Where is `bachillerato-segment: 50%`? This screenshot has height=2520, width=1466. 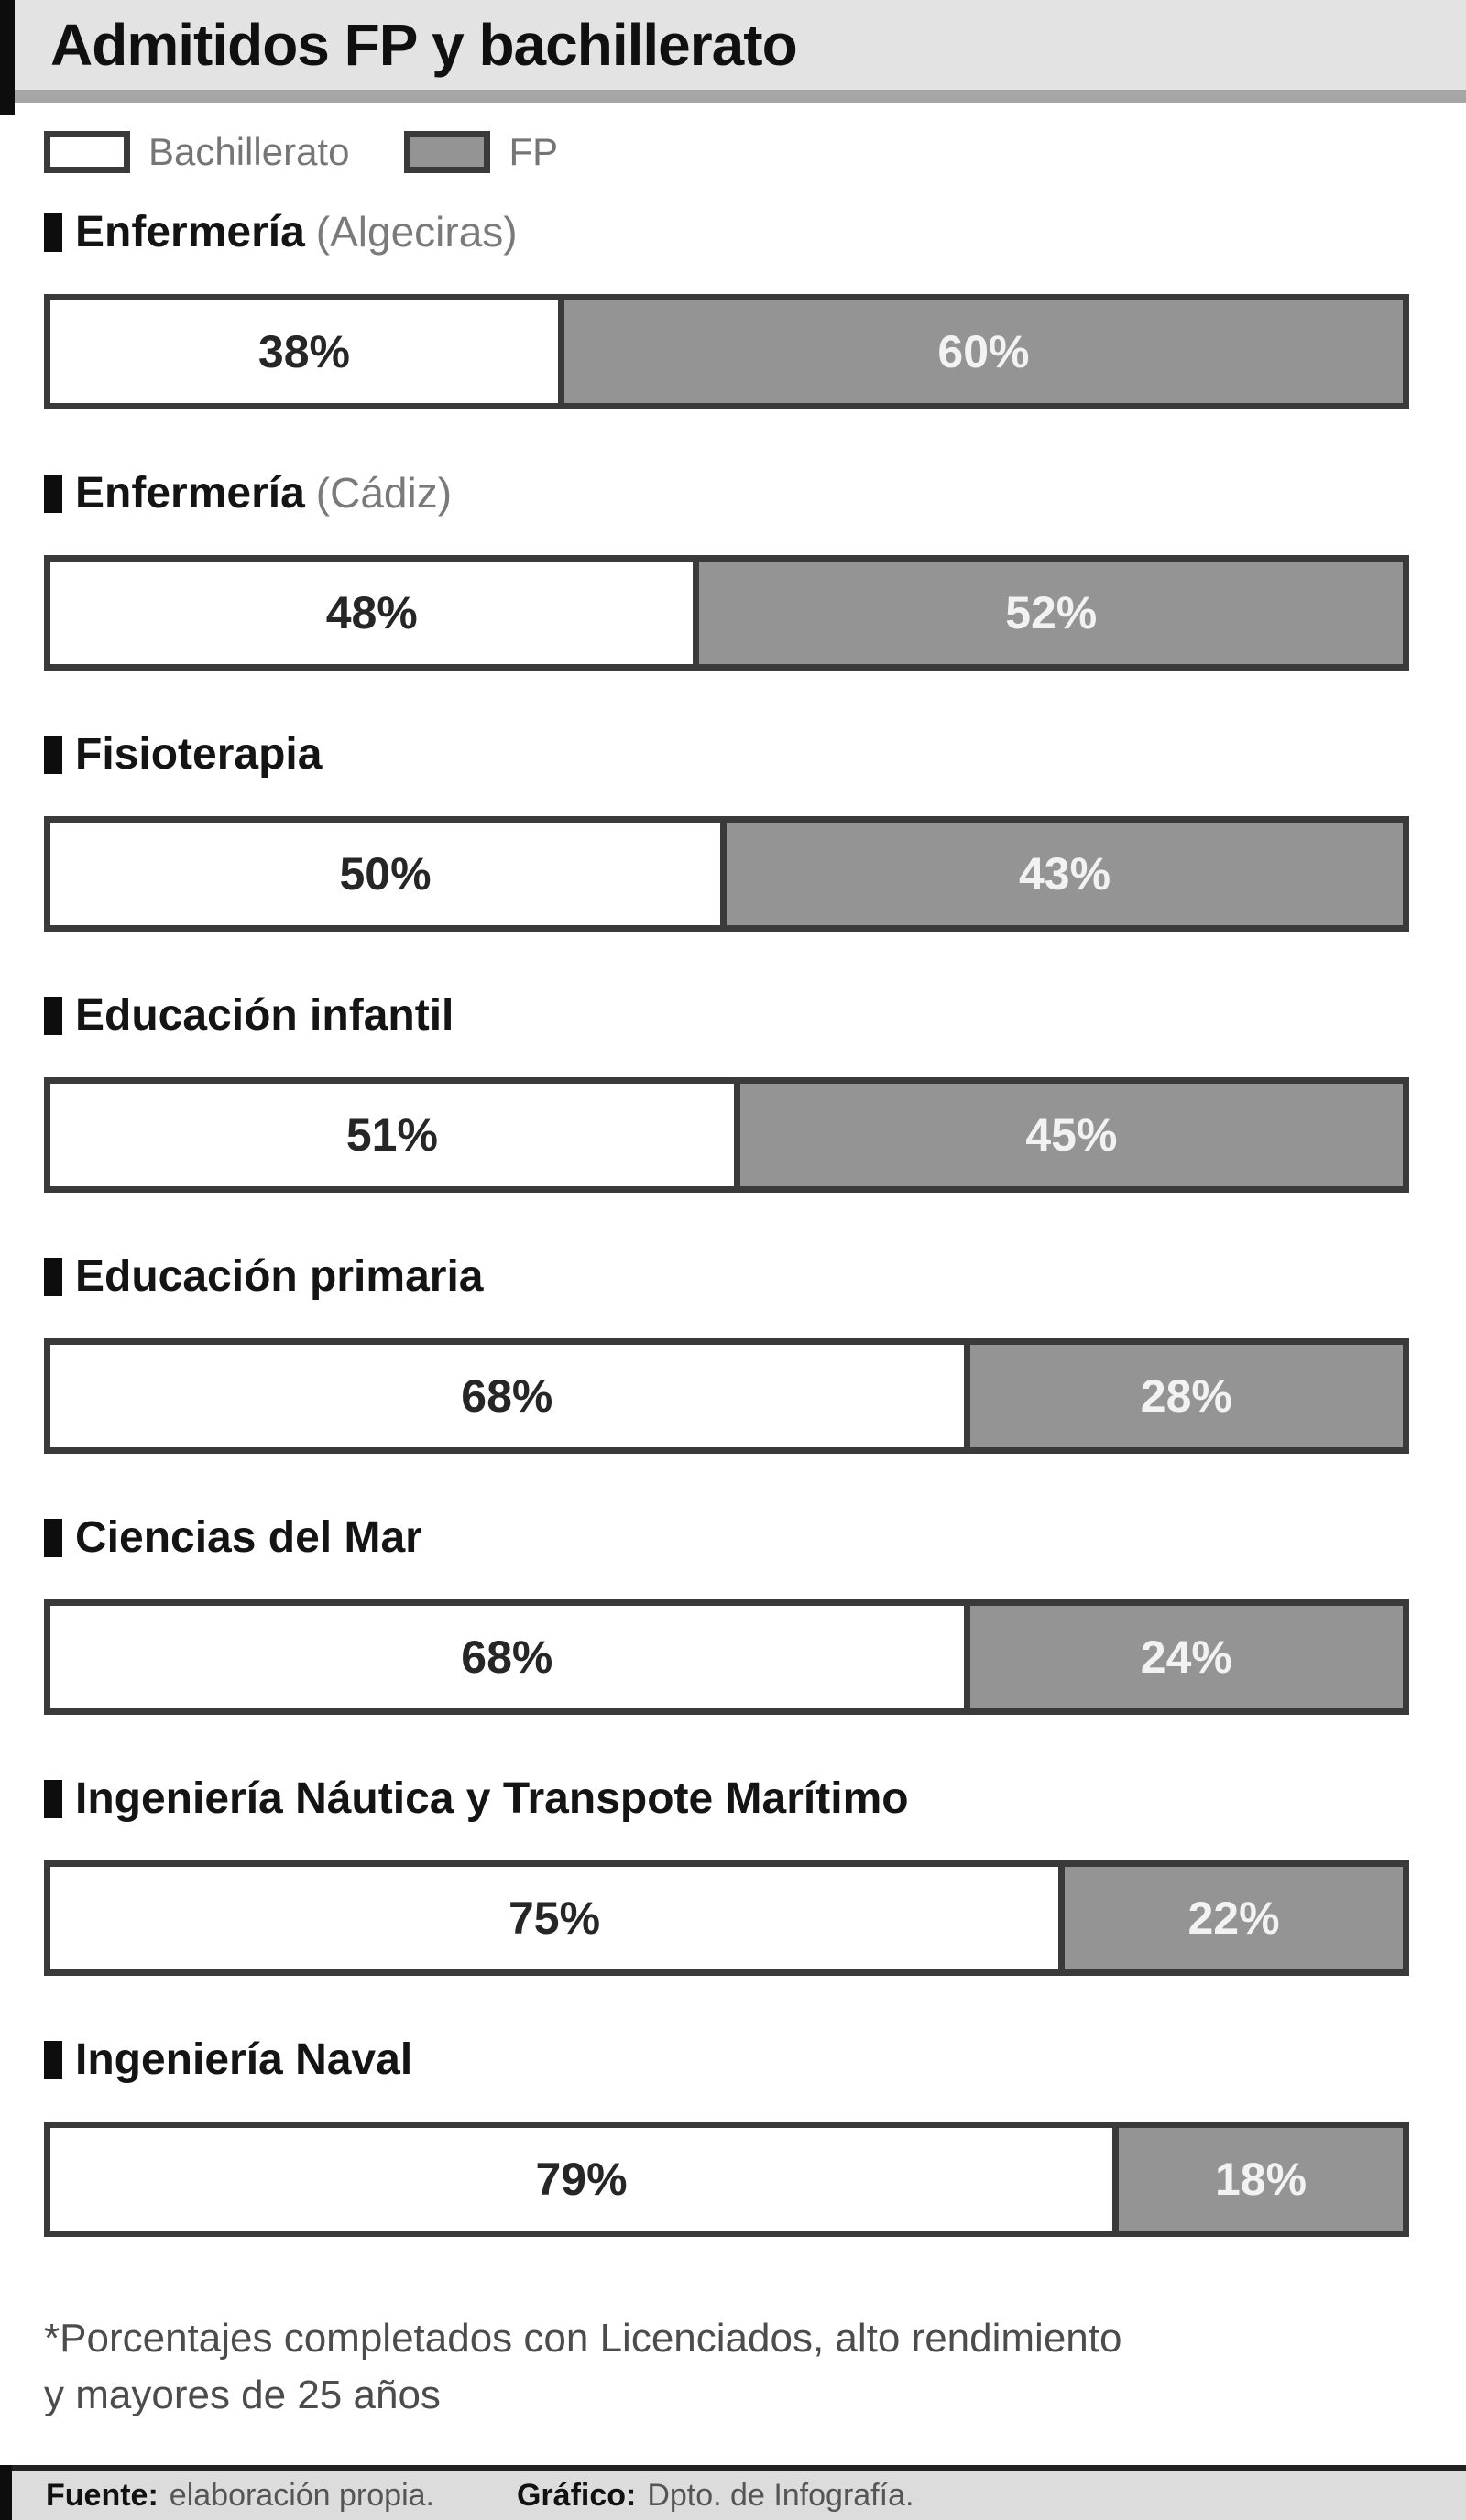 bachillerato-segment: 50% is located at coordinates (388, 874).